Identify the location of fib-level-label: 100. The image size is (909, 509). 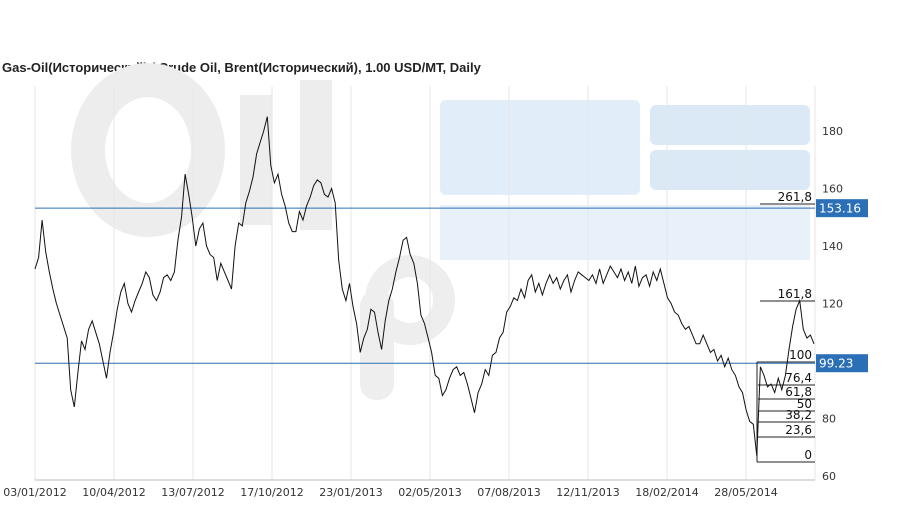
(800, 355).